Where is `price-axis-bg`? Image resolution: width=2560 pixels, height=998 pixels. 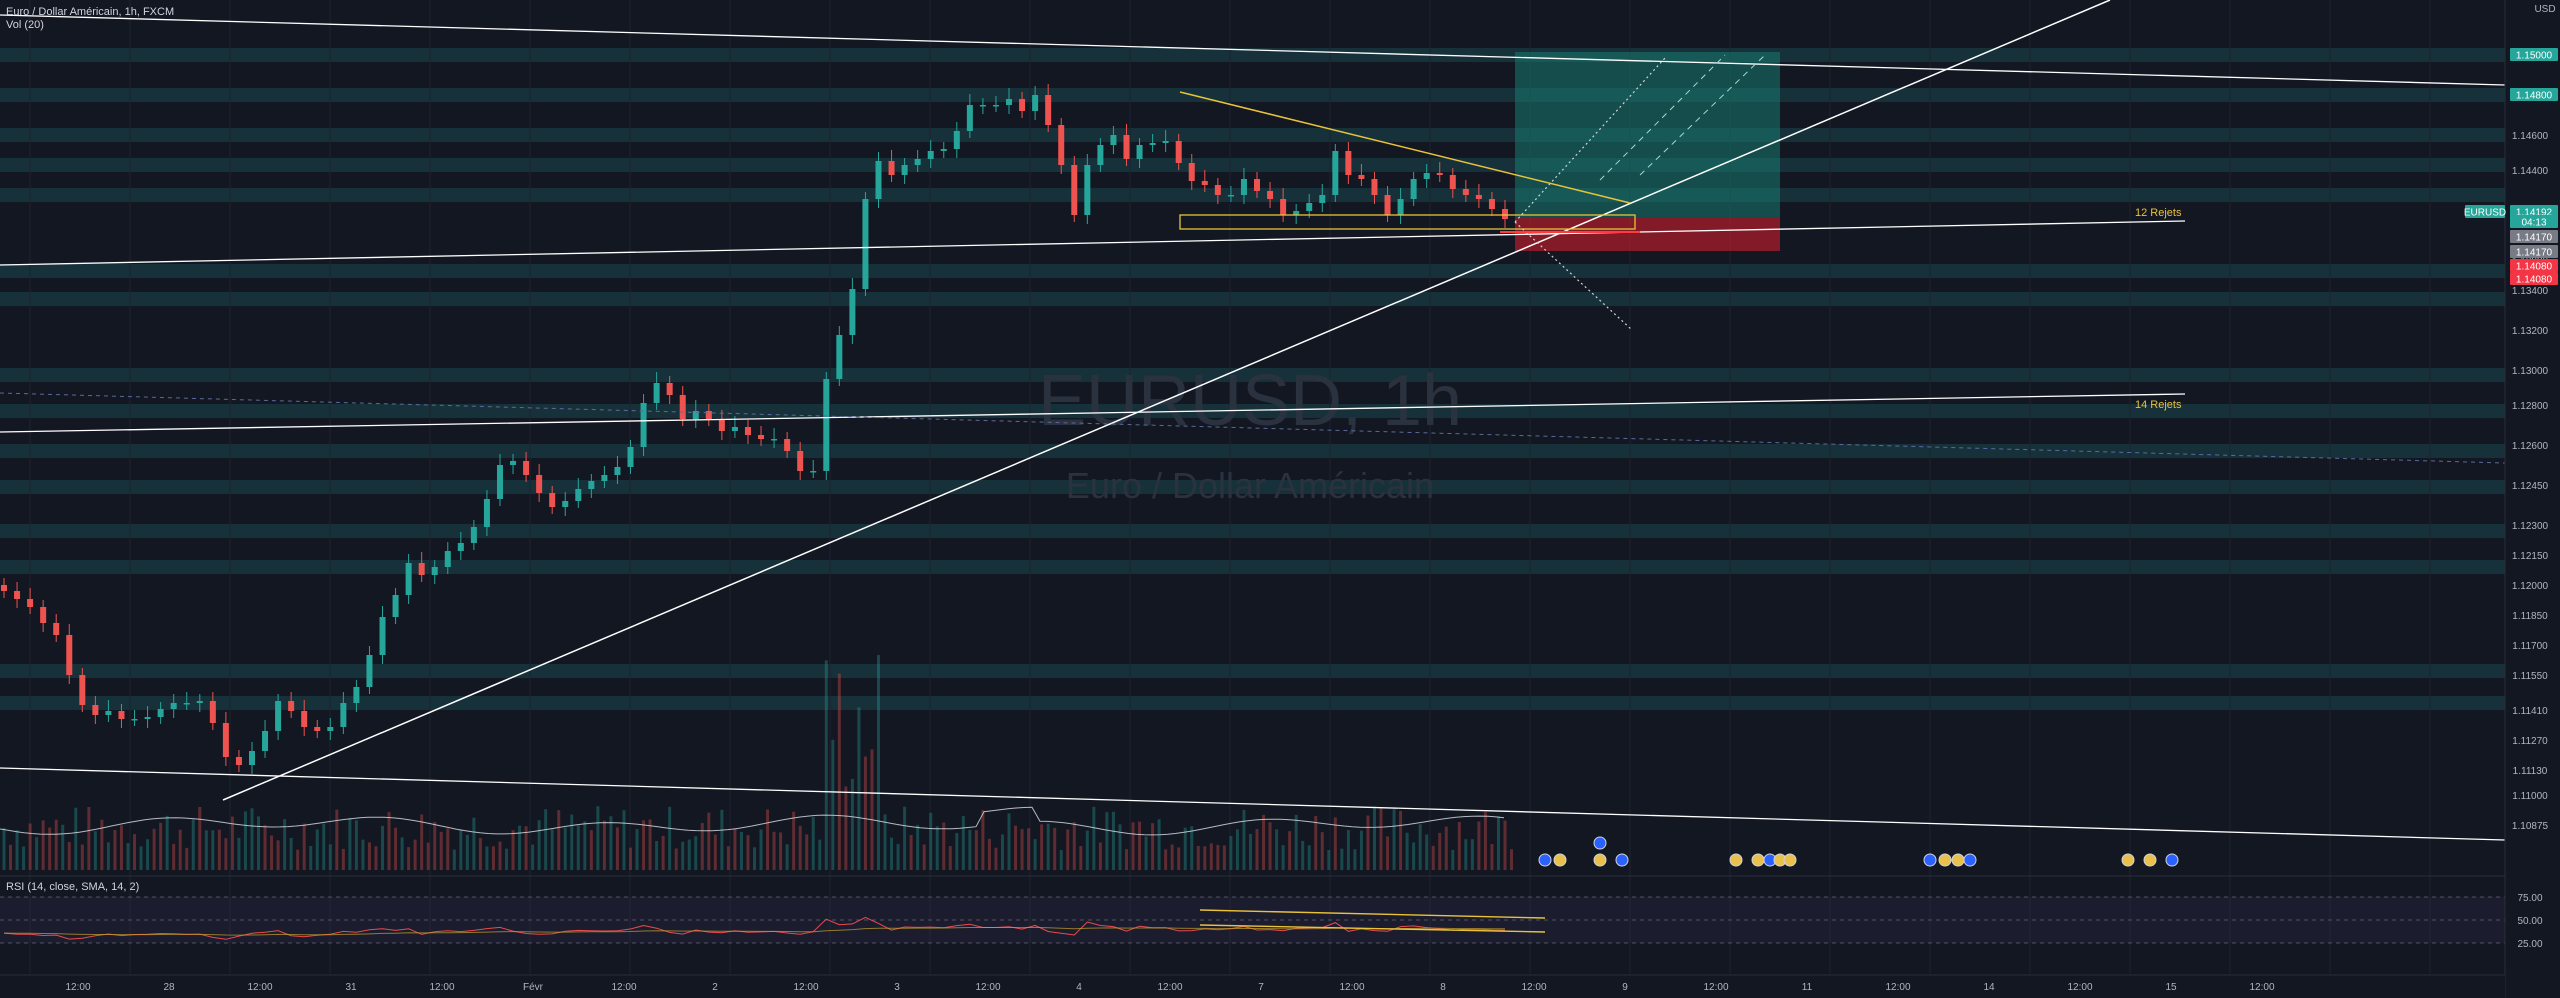
price-axis-bg is located at coordinates (2532, 499).